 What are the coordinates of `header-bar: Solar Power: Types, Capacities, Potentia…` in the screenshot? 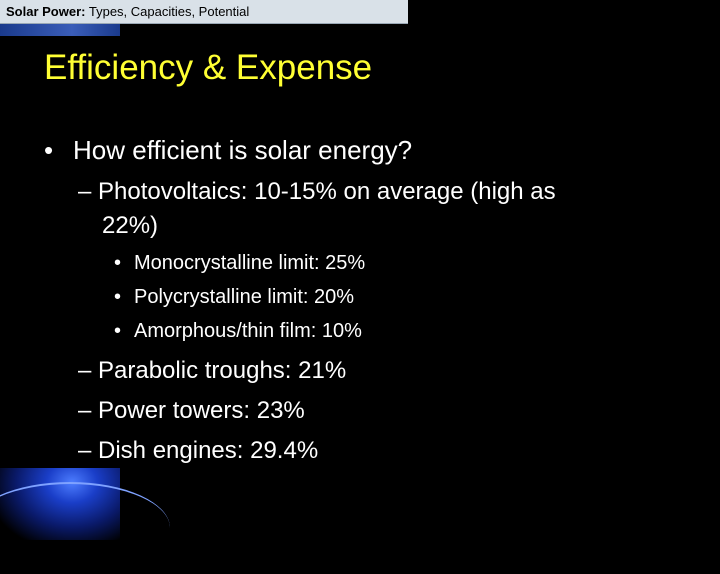 It's located at (204, 12).